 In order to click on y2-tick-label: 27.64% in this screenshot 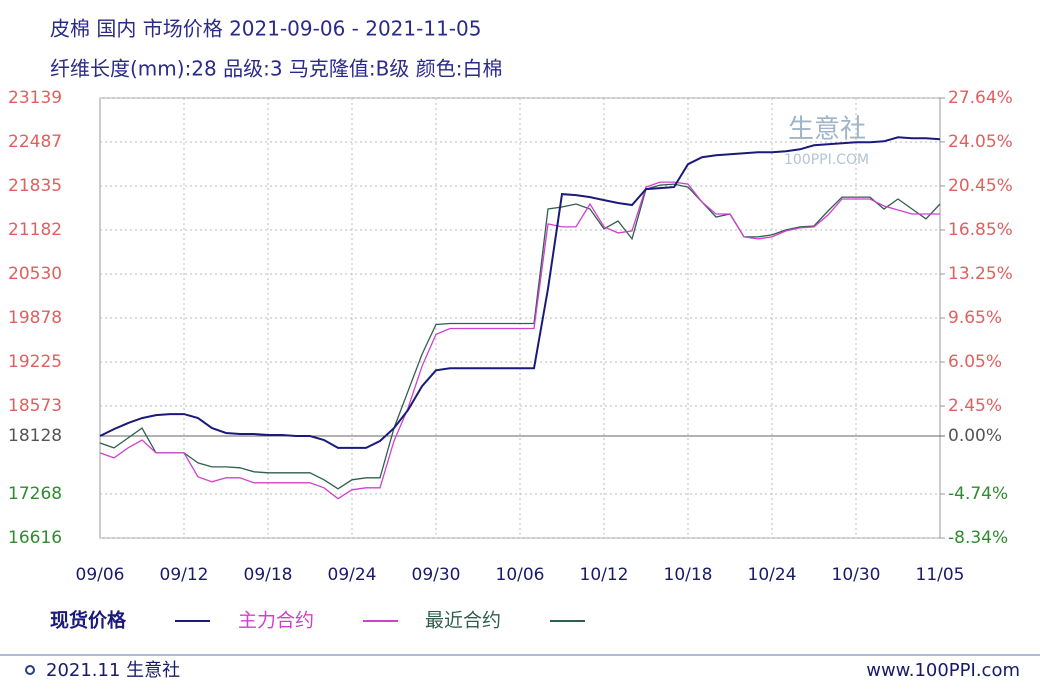, I will do `click(980, 98)`.